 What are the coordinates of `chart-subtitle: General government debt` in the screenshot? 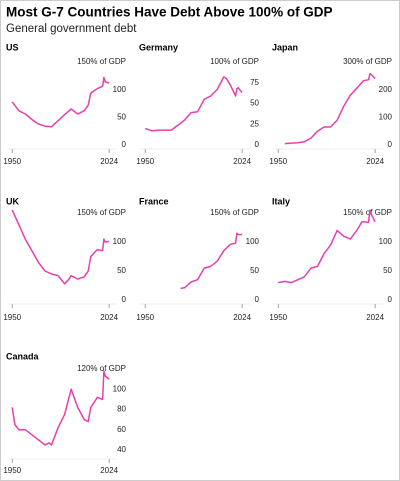 It's located at (71, 29).